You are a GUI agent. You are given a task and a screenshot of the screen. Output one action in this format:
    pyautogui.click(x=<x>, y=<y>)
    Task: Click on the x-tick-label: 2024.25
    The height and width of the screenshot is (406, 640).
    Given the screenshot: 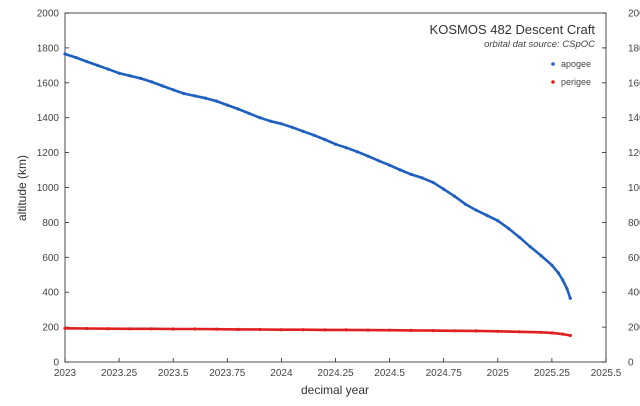 What is the action you would take?
    pyautogui.click(x=335, y=373)
    